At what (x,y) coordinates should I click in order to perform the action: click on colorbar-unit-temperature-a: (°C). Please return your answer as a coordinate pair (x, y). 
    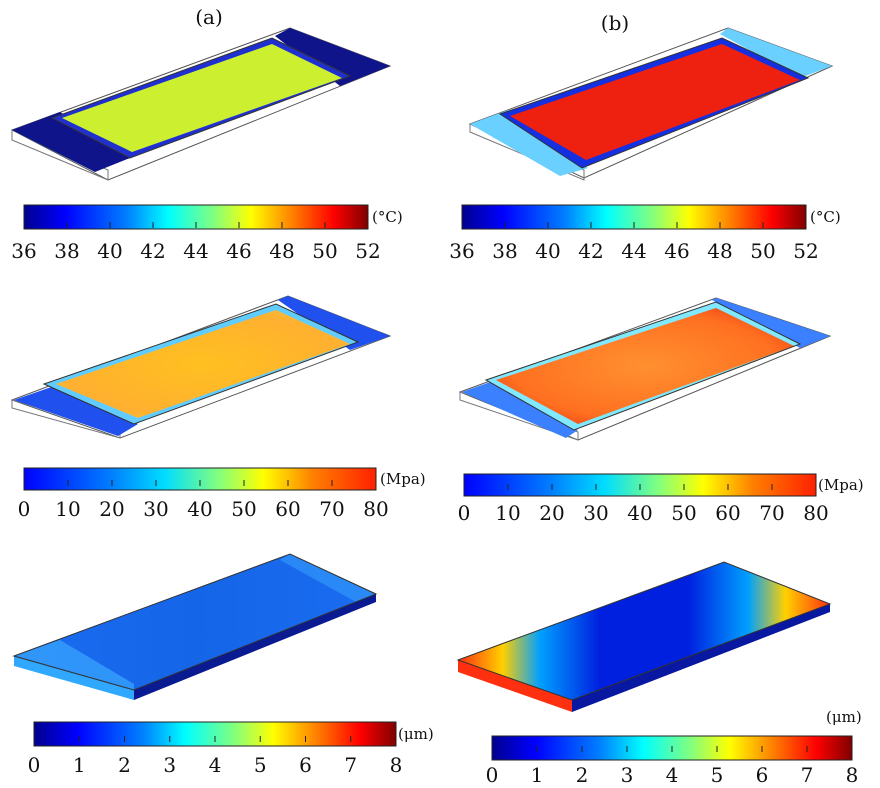
    Looking at the image, I should click on (387, 217).